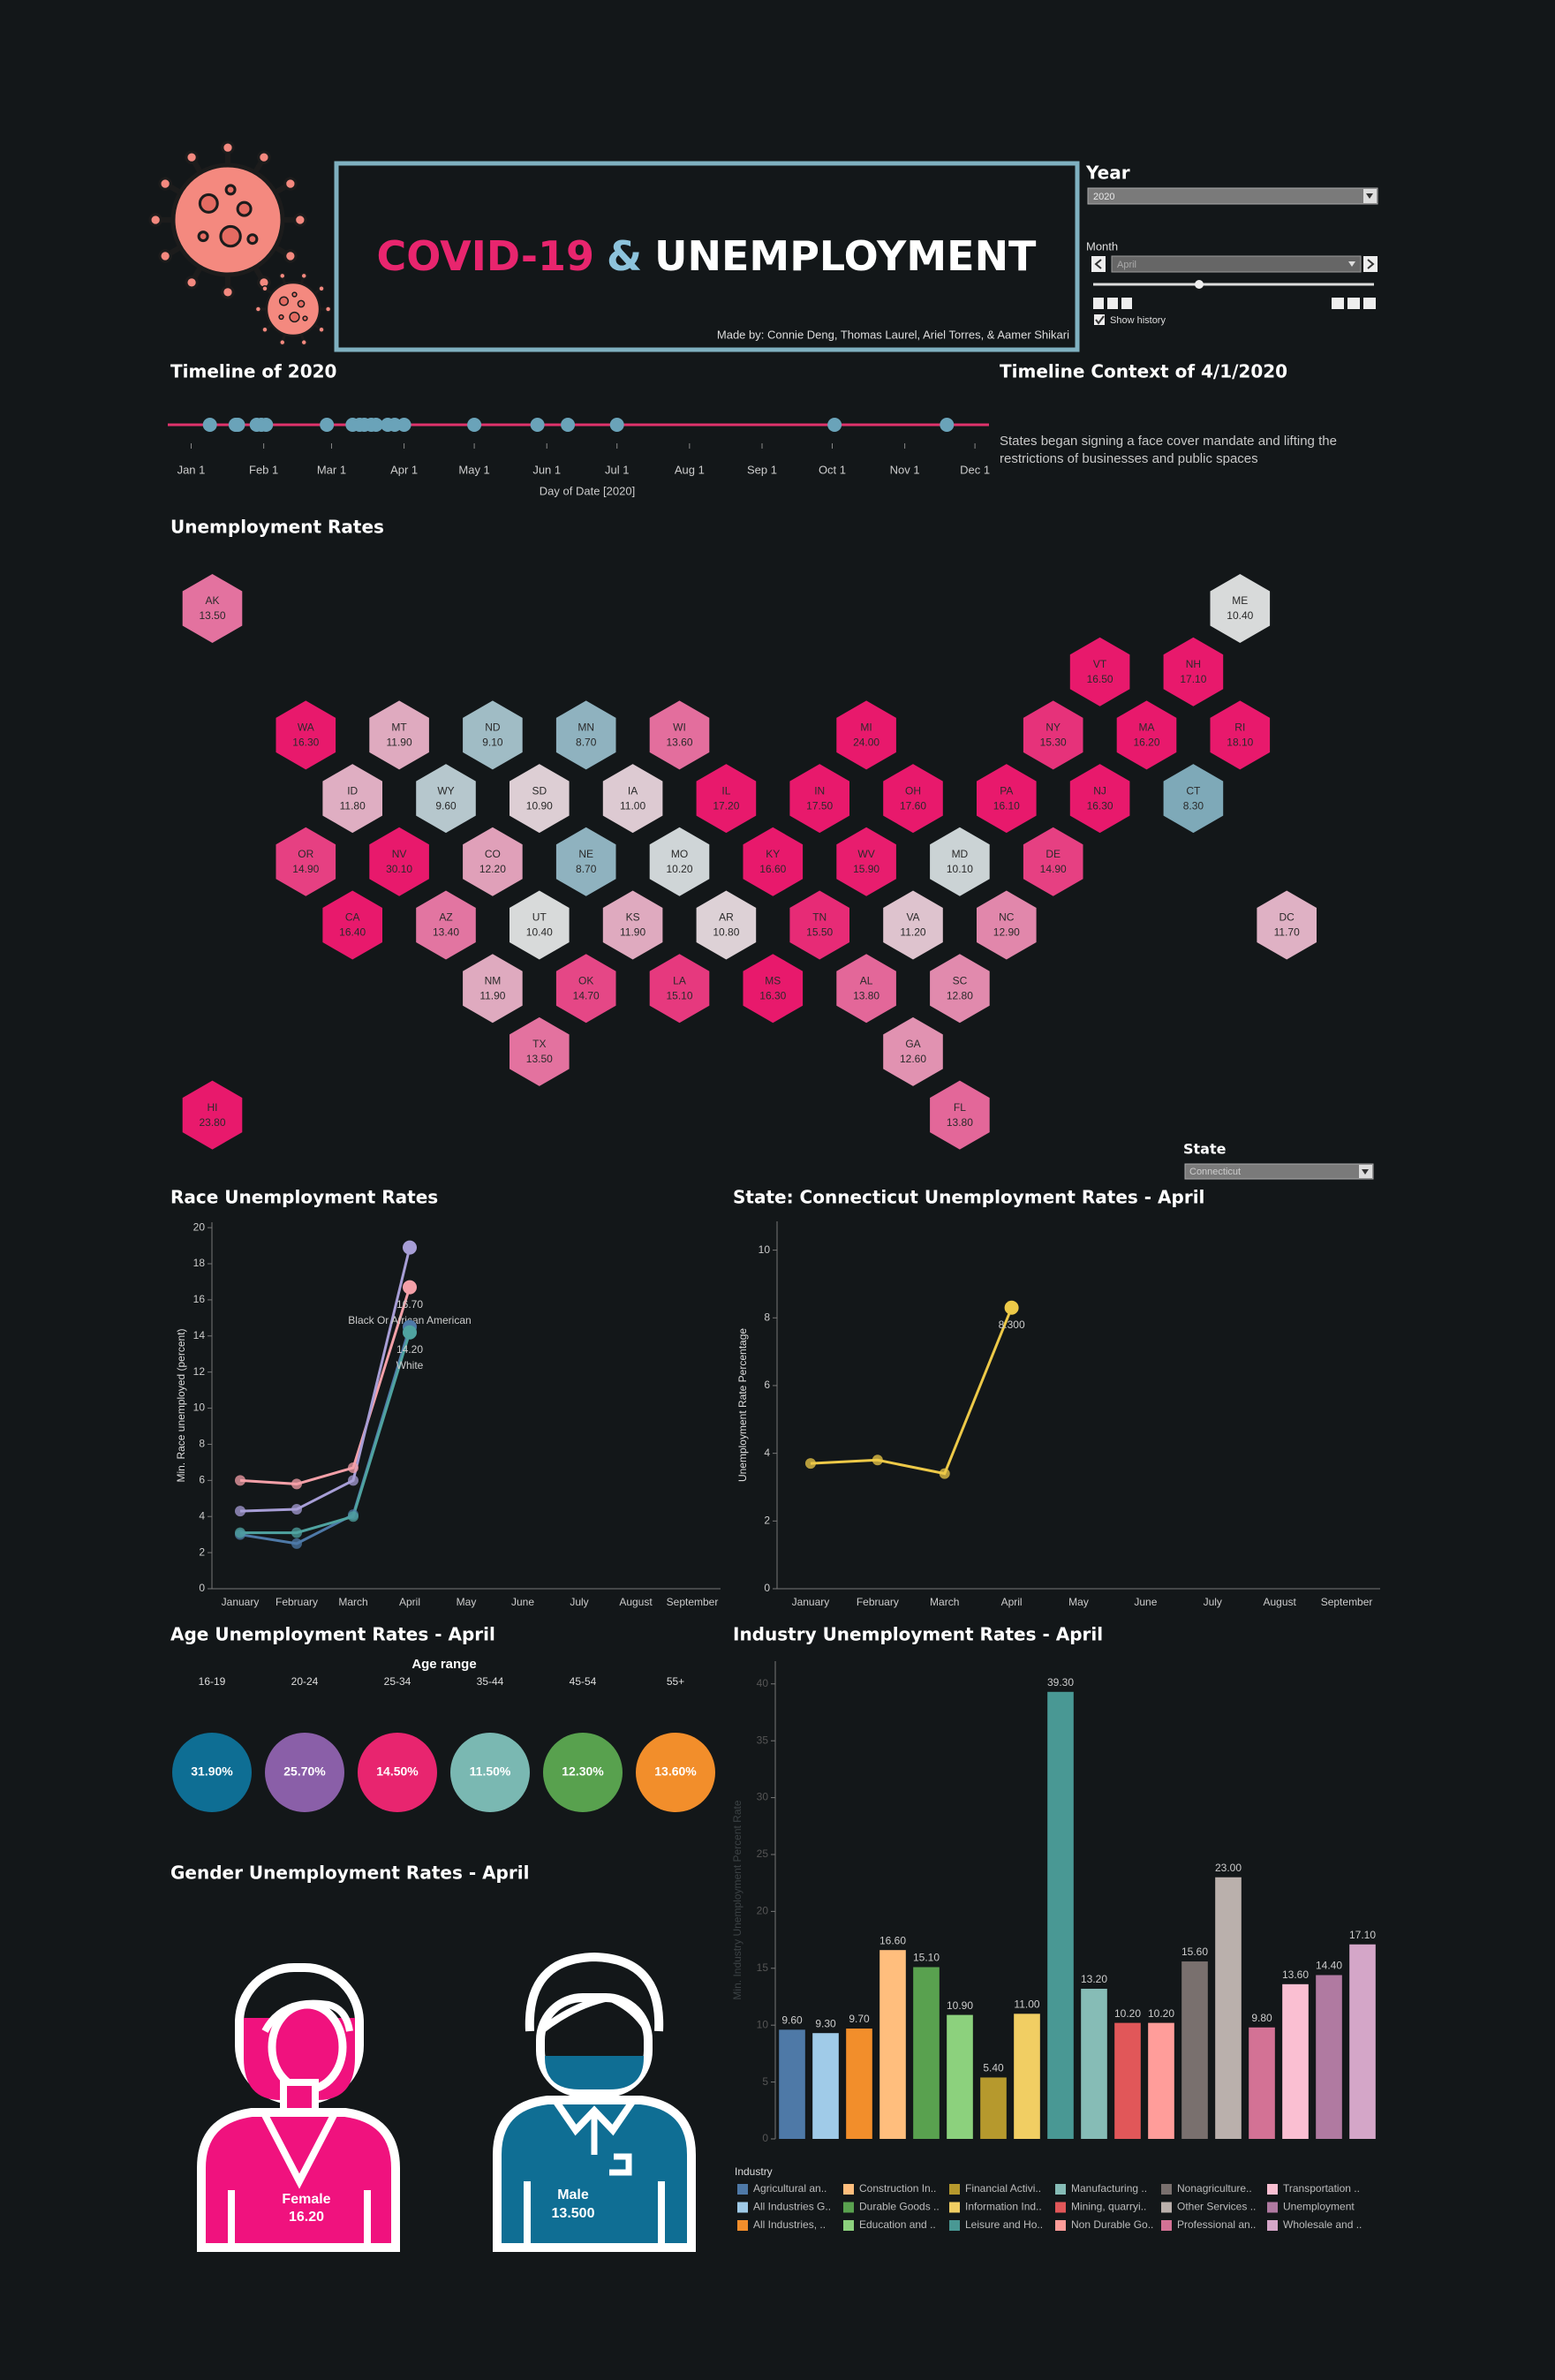 The height and width of the screenshot is (2380, 1555). What do you see at coordinates (181, 1405) in the screenshot?
I see `y-axis-title: Min. Race unemployed (percent)` at bounding box center [181, 1405].